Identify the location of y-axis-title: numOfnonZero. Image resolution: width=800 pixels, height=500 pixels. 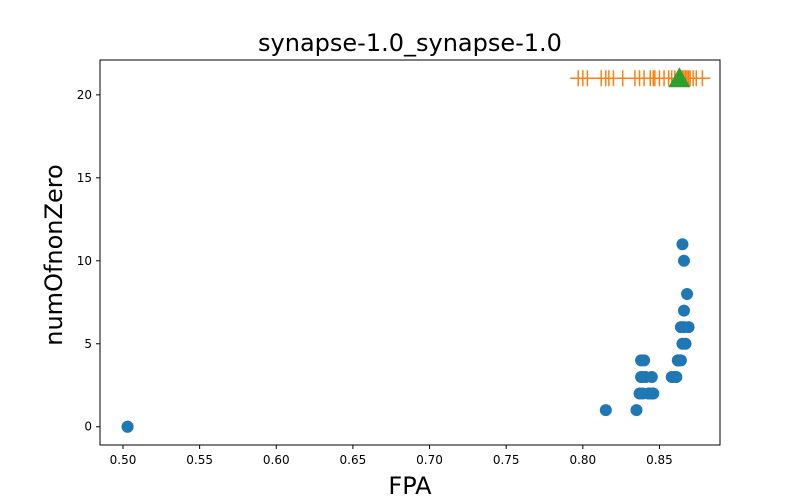
(54, 254).